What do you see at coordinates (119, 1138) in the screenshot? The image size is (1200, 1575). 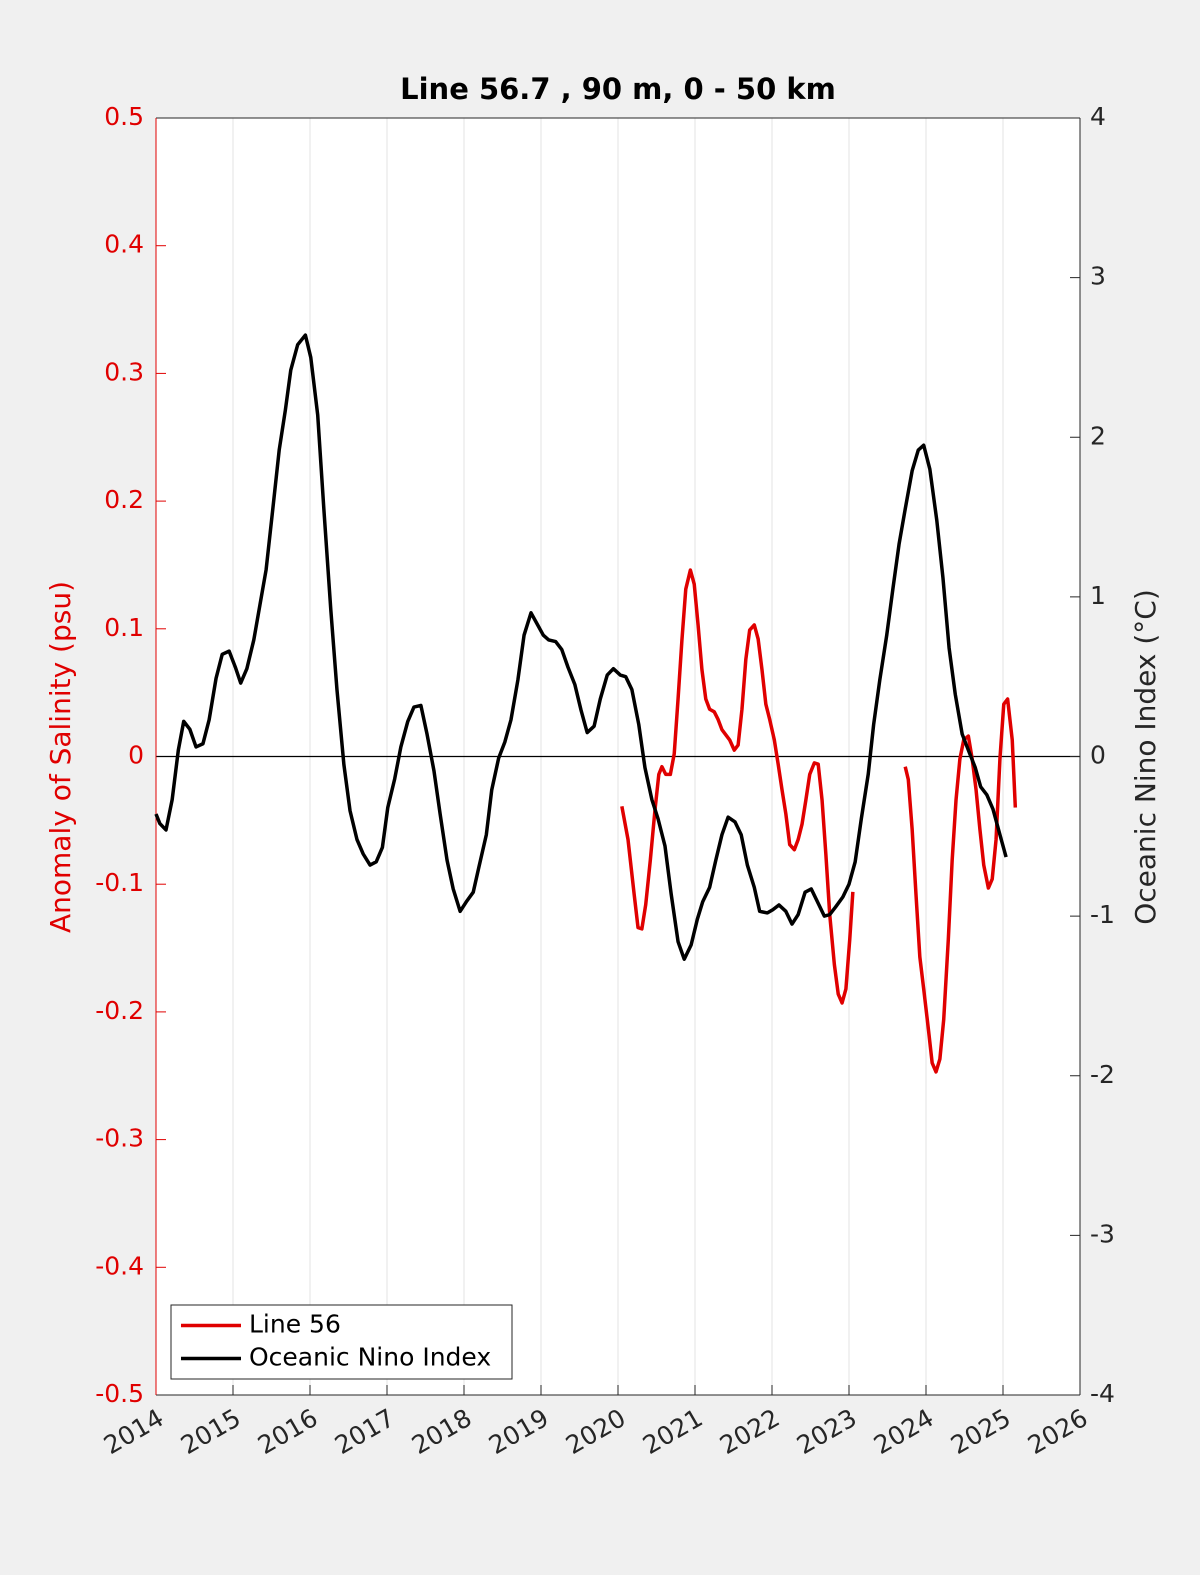 I see `y-tick-label: -0.3` at bounding box center [119, 1138].